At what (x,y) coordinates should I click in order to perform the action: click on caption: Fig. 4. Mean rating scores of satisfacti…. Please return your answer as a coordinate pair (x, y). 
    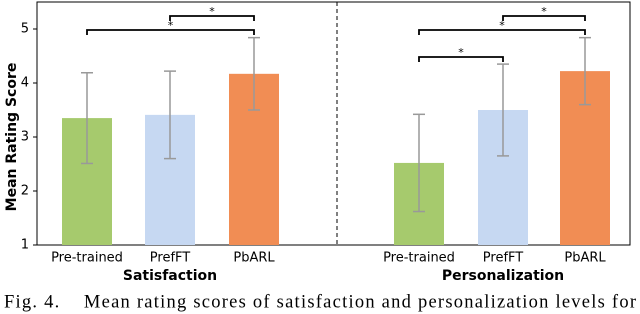
    Looking at the image, I should click on (320, 302).